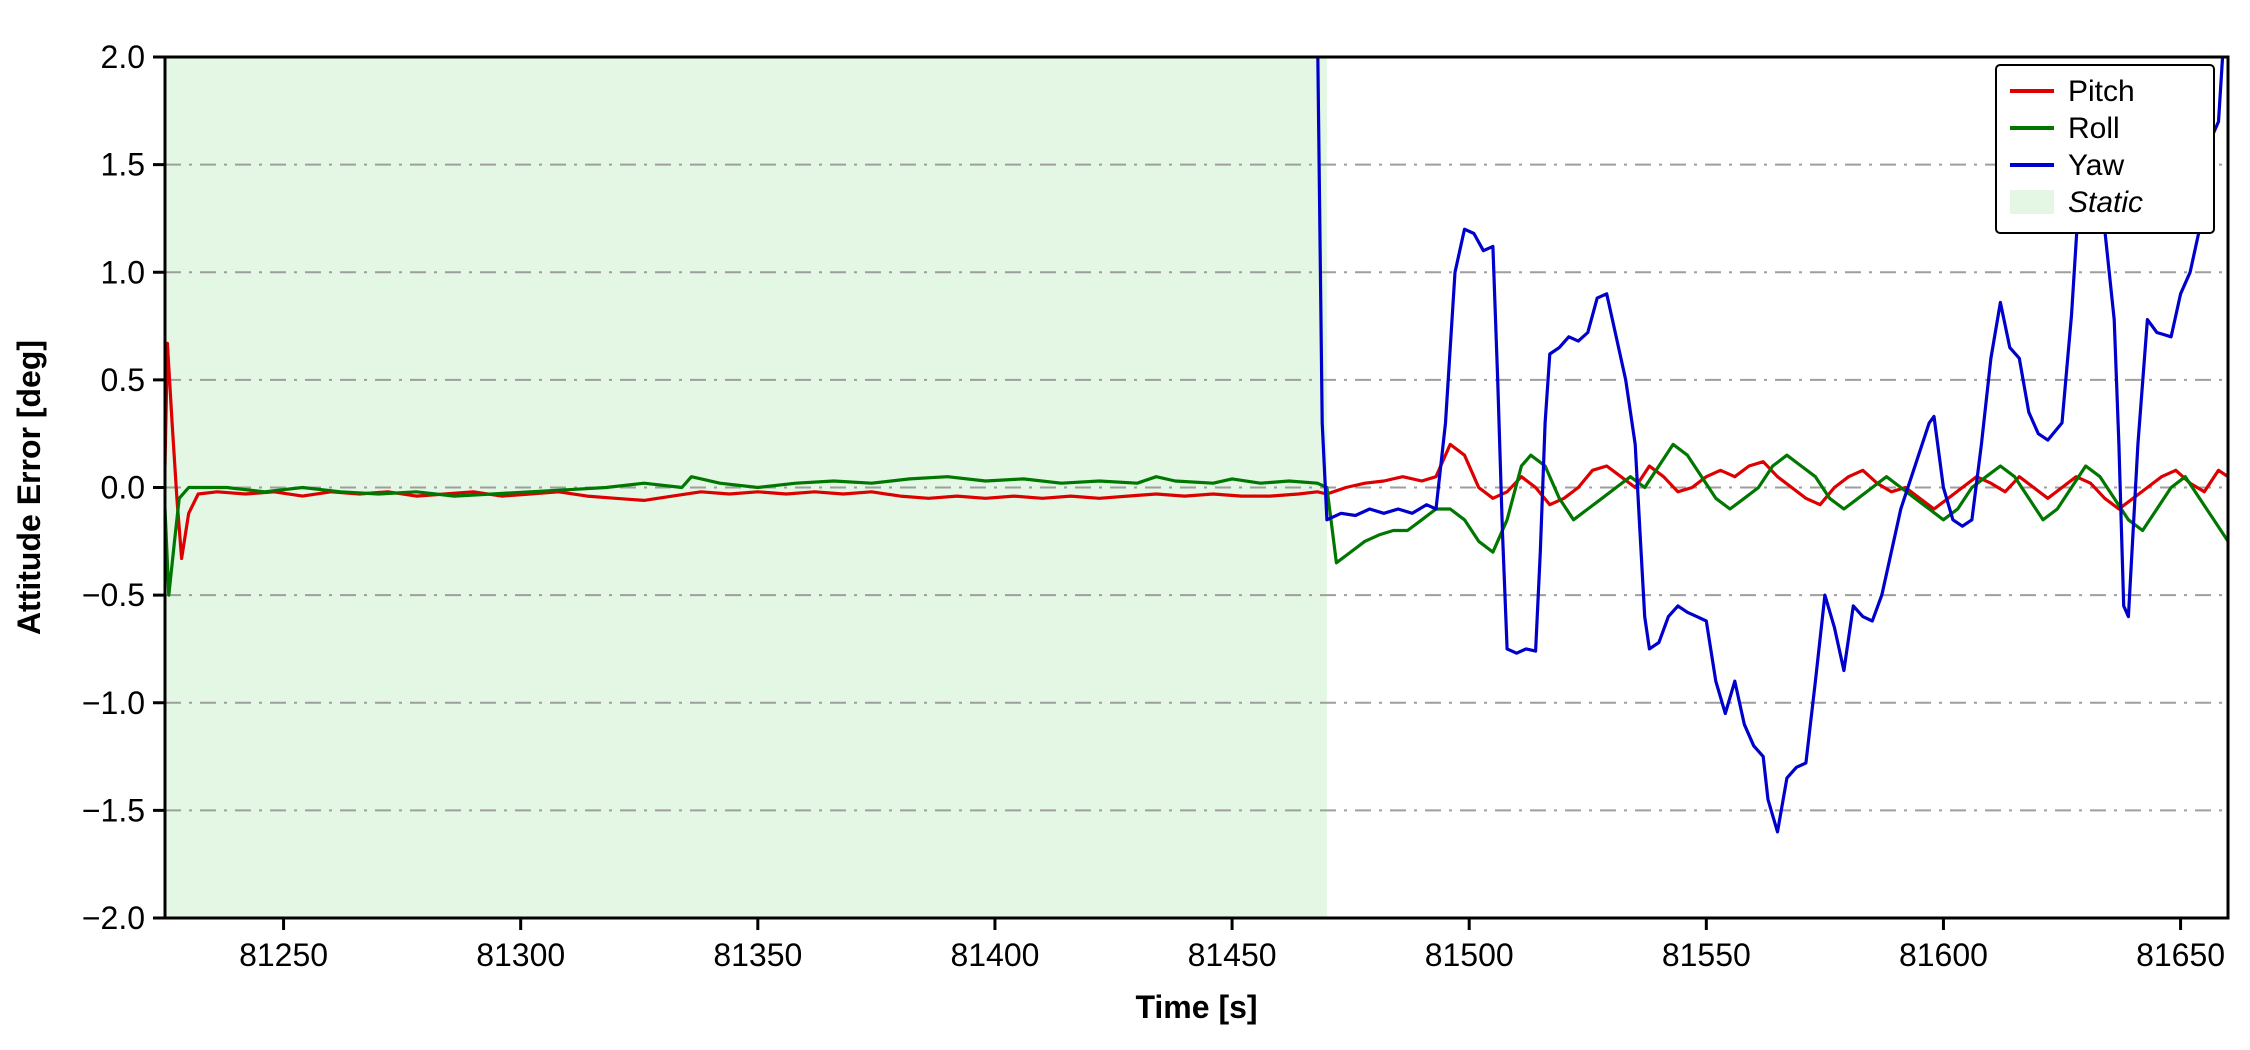 The image size is (2250, 1050). What do you see at coordinates (520, 955) in the screenshot?
I see `x-tick-label: 81300` at bounding box center [520, 955].